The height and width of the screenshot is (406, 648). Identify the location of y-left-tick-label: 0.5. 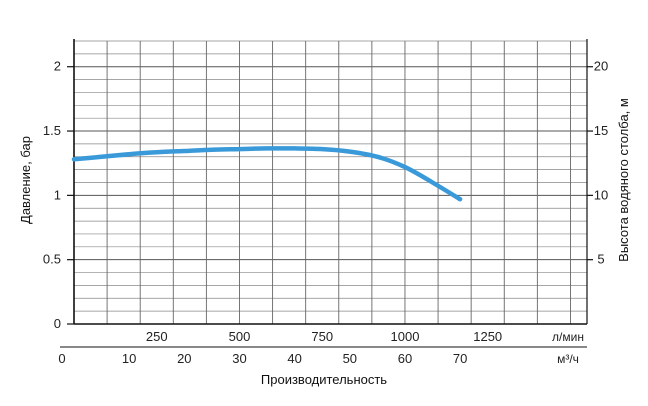
(52, 259).